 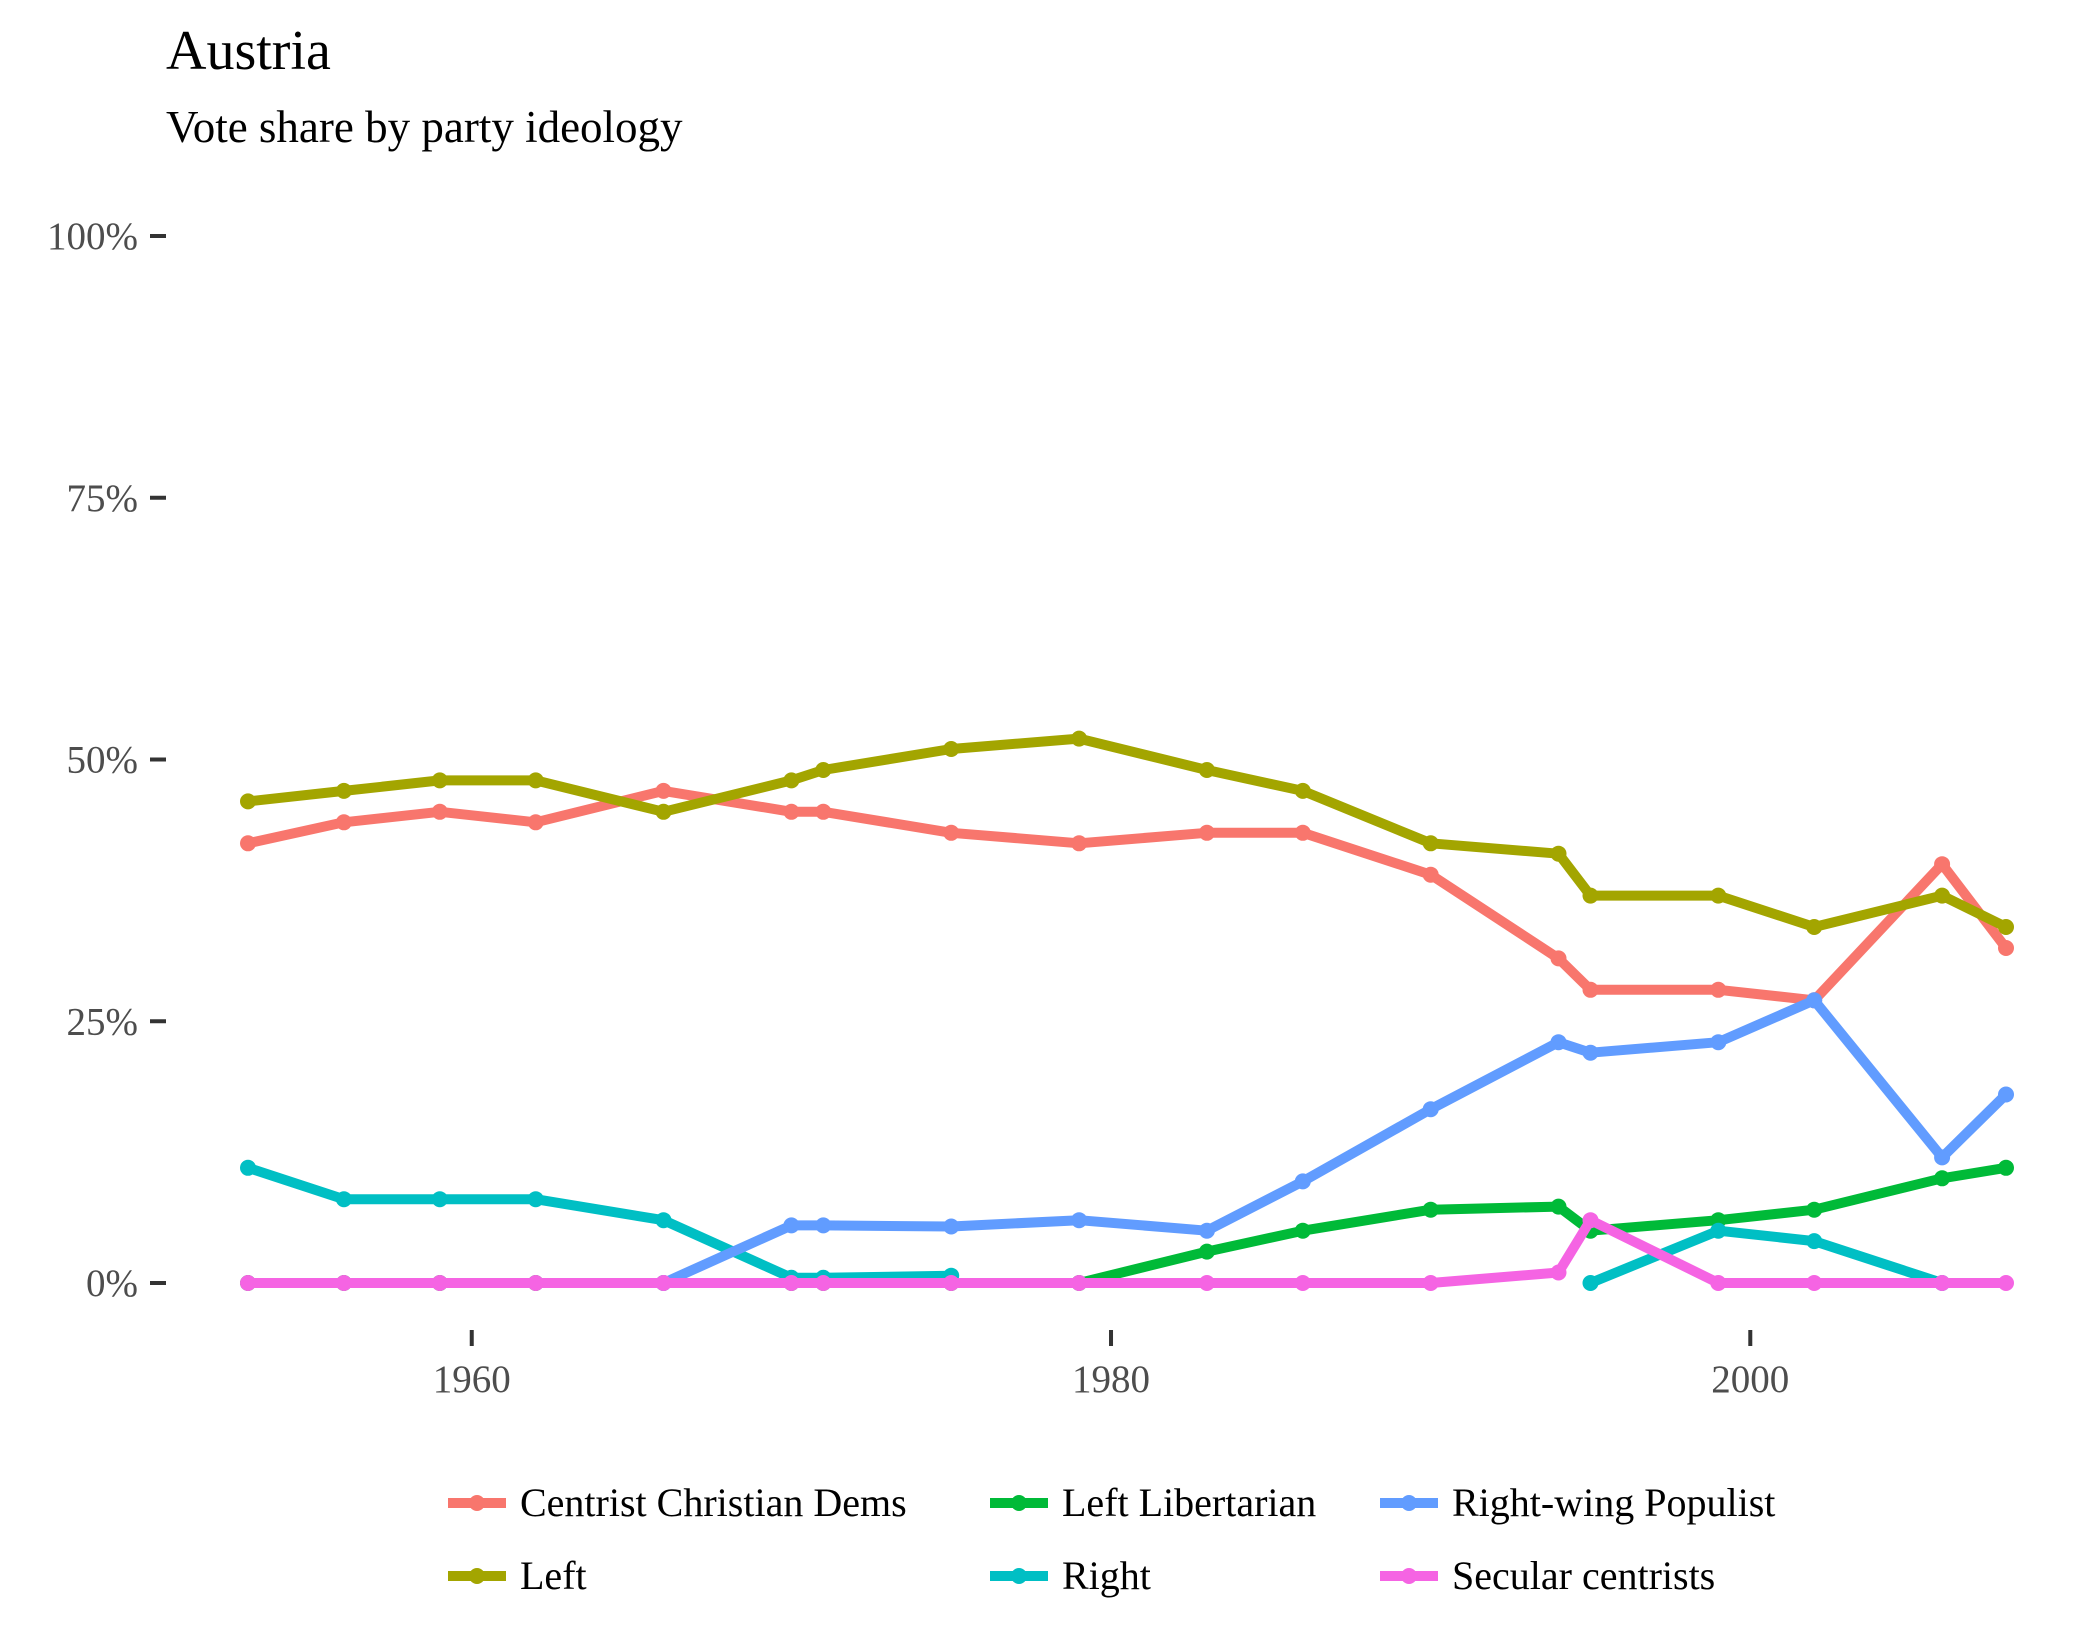 What do you see at coordinates (103, 760) in the screenshot?
I see `y-tick-label: 50%` at bounding box center [103, 760].